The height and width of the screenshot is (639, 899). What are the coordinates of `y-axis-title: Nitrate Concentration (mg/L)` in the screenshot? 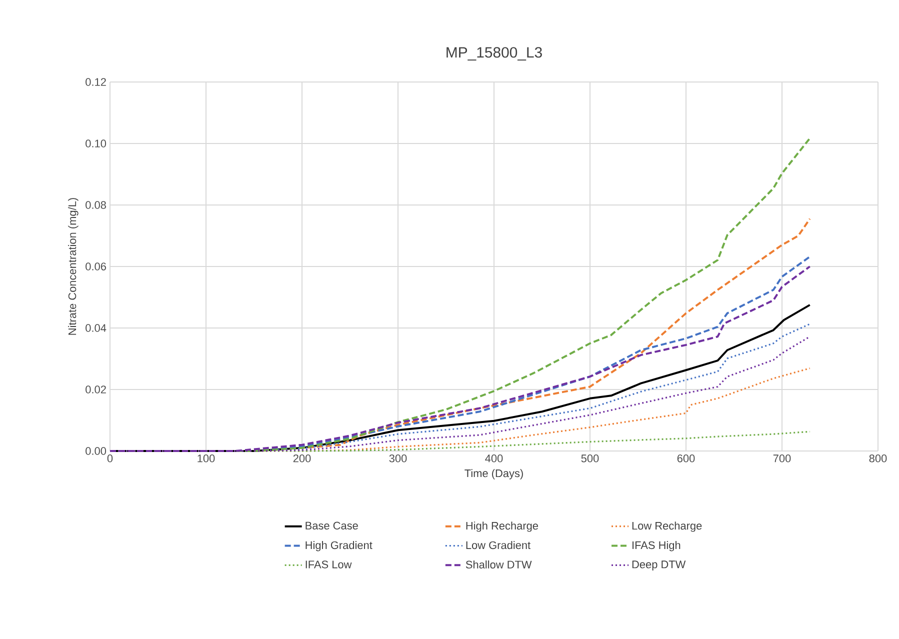 It's located at (73, 266).